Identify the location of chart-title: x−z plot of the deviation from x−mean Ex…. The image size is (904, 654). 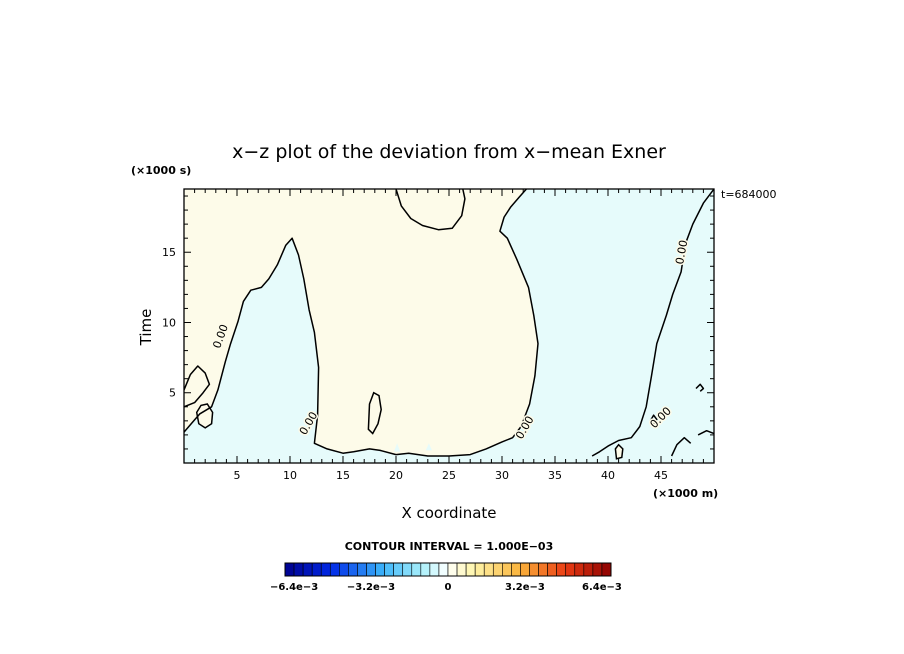
(449, 152).